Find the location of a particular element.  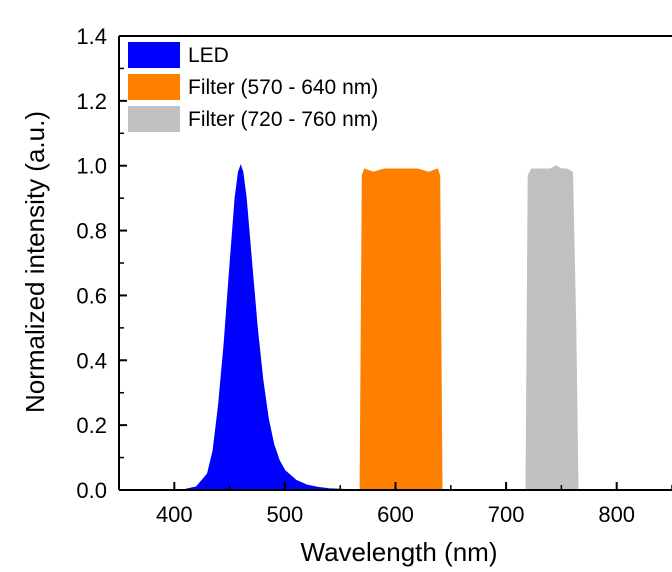

x-axis-title: Wavelength (nm) is located at coordinates (399, 552).